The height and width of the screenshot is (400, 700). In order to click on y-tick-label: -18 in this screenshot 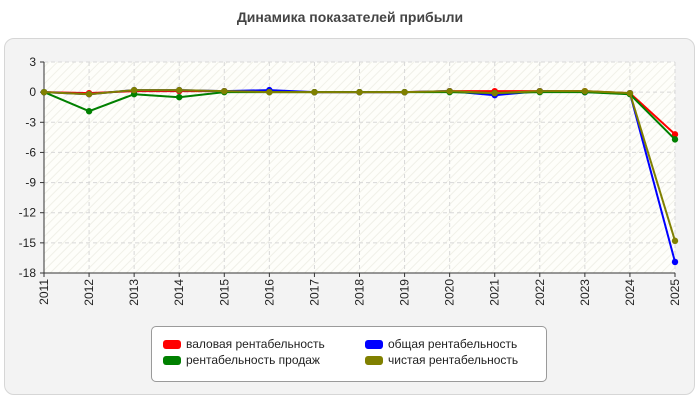, I will do `click(28, 273)`.